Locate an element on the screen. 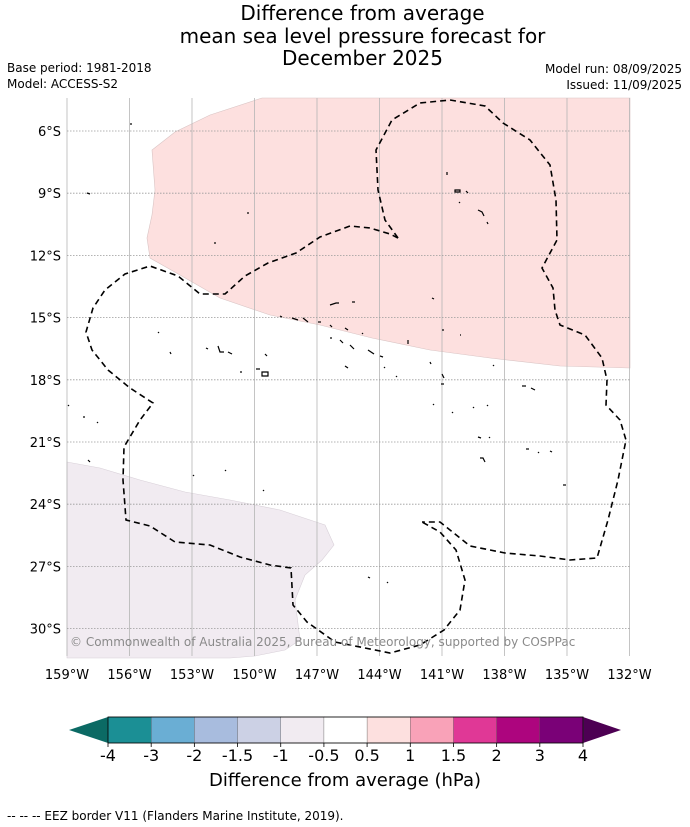  latitude-label: 27°S is located at coordinates (45, 567).